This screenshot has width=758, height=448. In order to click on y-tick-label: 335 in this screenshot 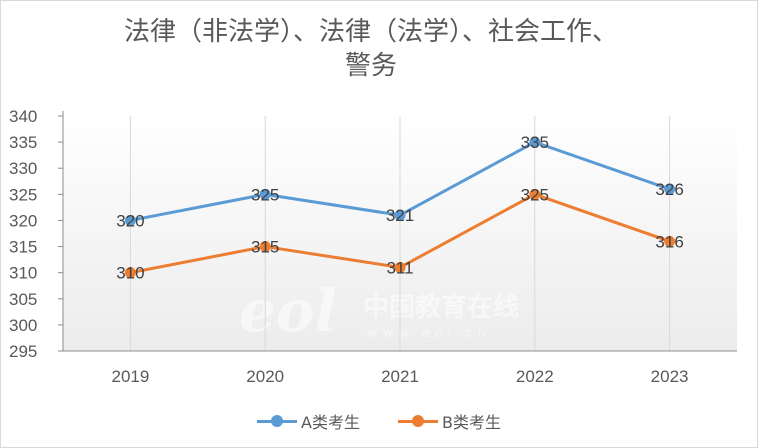, I will do `click(23, 142)`.